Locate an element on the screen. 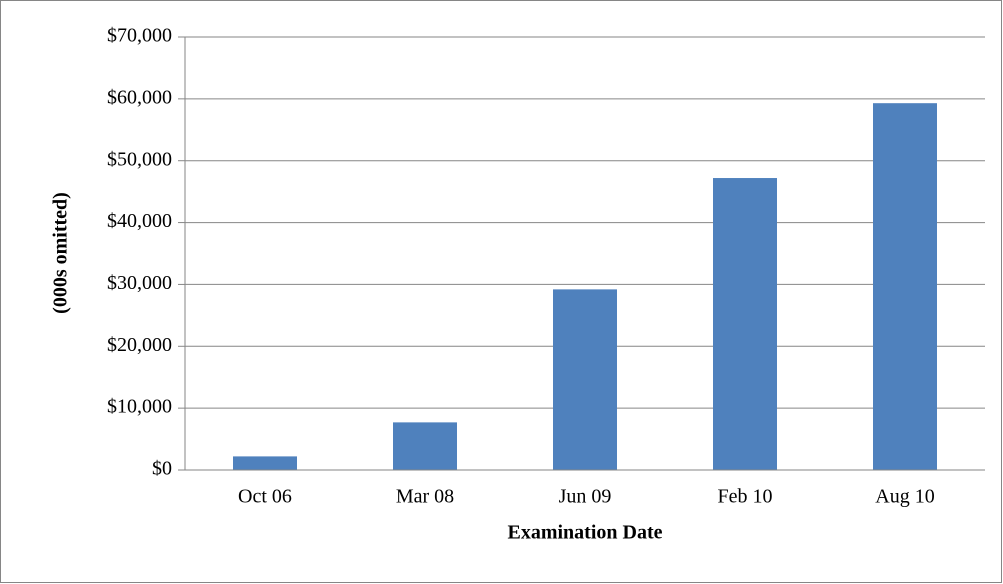 Image resolution: width=1003 pixels, height=584 pixels. y-tick-label: $20,000 is located at coordinates (139, 345).